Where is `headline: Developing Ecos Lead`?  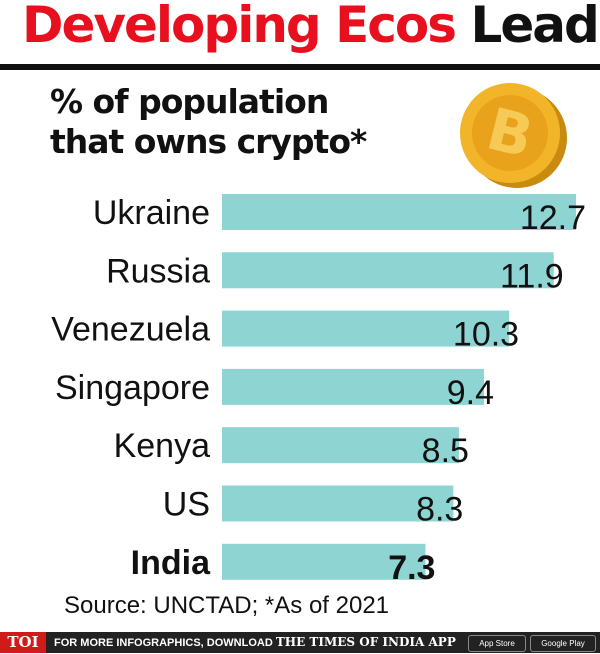
headline: Developing Ecos Lead is located at coordinates (300, 30).